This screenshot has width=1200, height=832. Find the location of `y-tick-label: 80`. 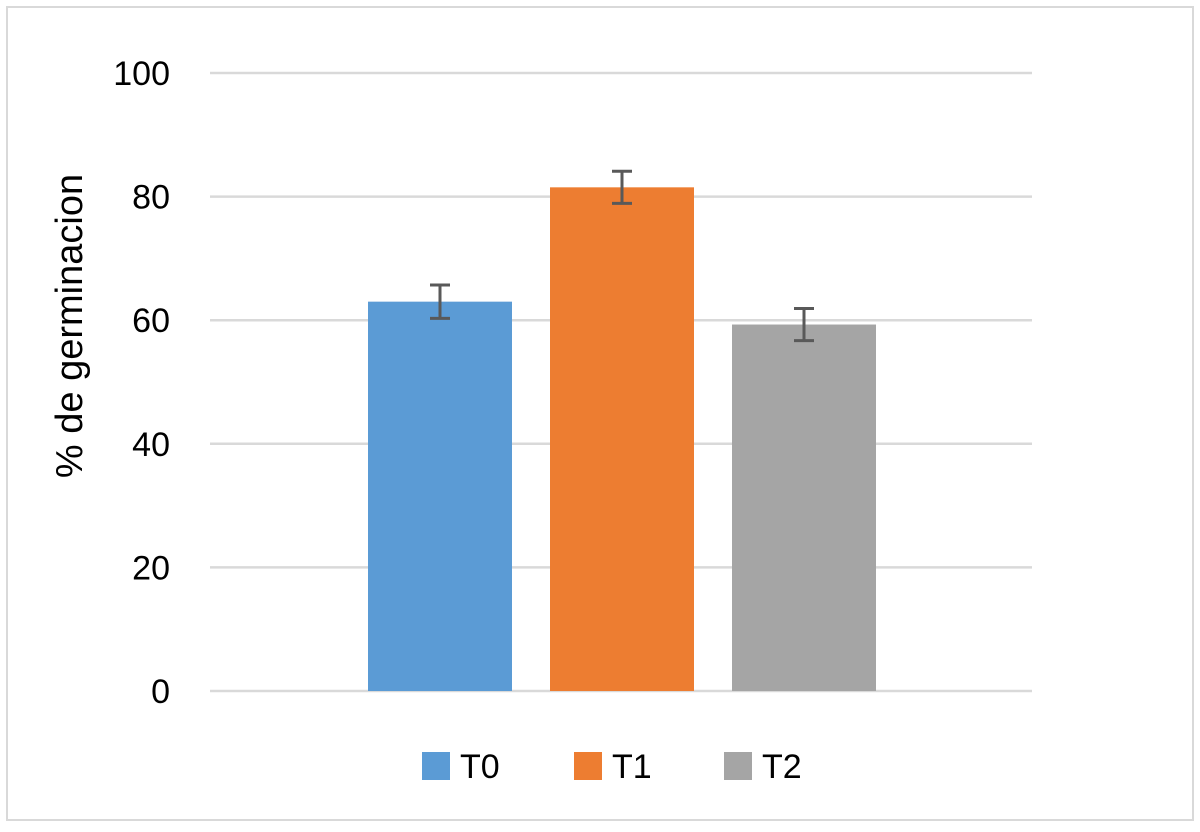

y-tick-label: 80 is located at coordinates (151, 198).